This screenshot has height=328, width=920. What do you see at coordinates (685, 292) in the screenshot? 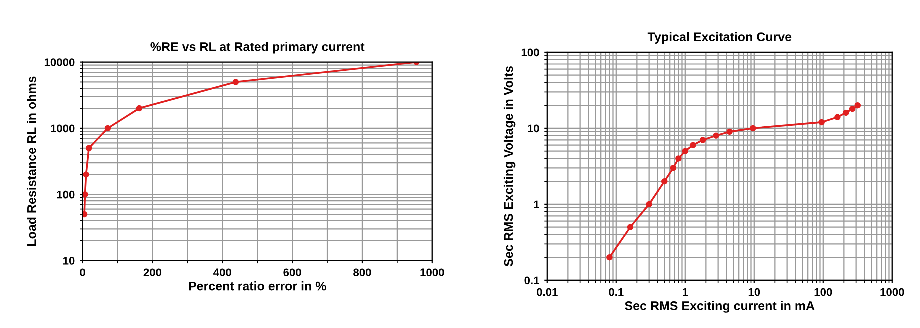
I see `x-tick-label: 1` at bounding box center [685, 292].